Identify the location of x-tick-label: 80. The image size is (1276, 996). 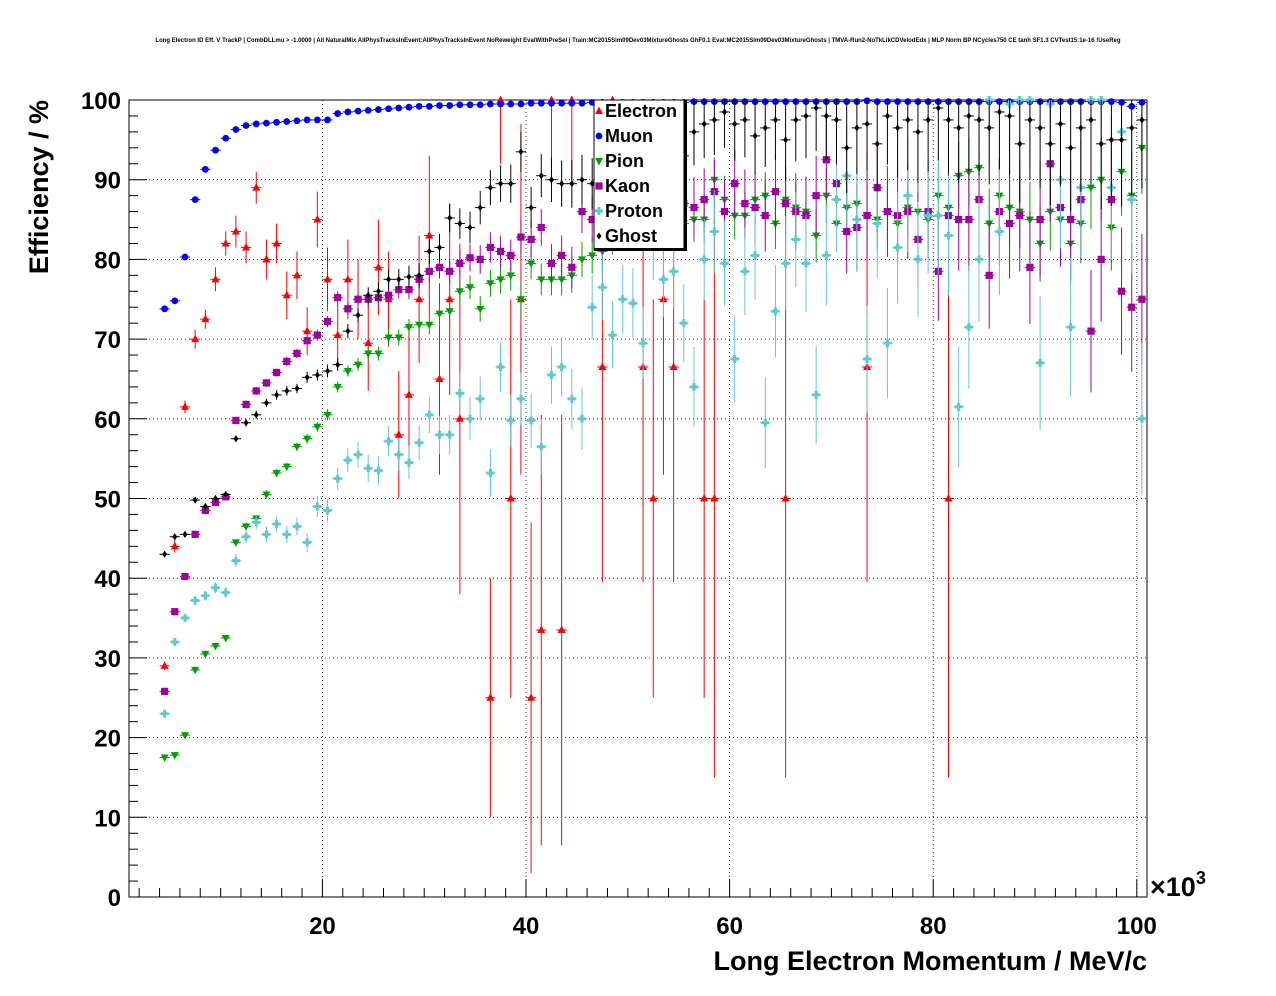
(933, 926).